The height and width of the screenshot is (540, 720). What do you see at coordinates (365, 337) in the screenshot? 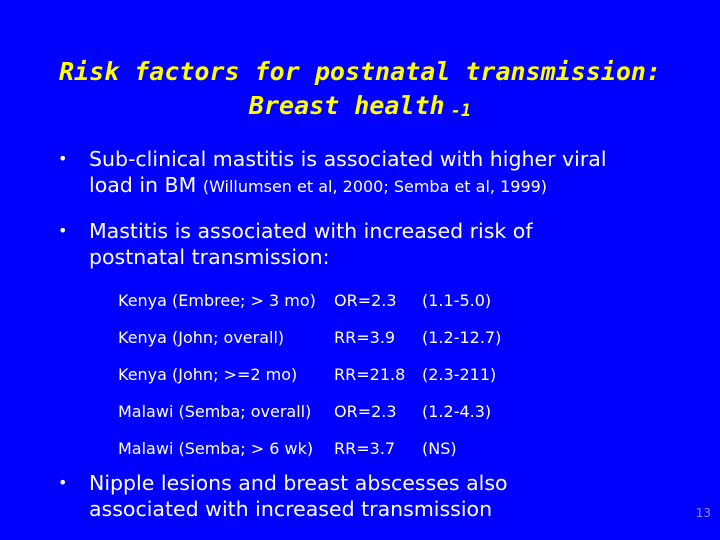
I see `stat-cell: RR=3.9` at bounding box center [365, 337].